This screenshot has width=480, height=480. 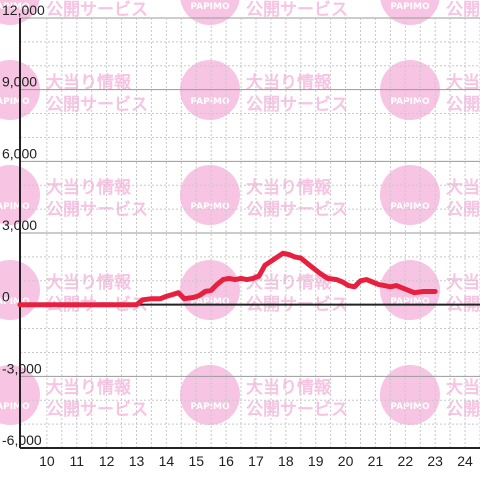 I want to click on x-tick-label: 20, so click(x=346, y=461).